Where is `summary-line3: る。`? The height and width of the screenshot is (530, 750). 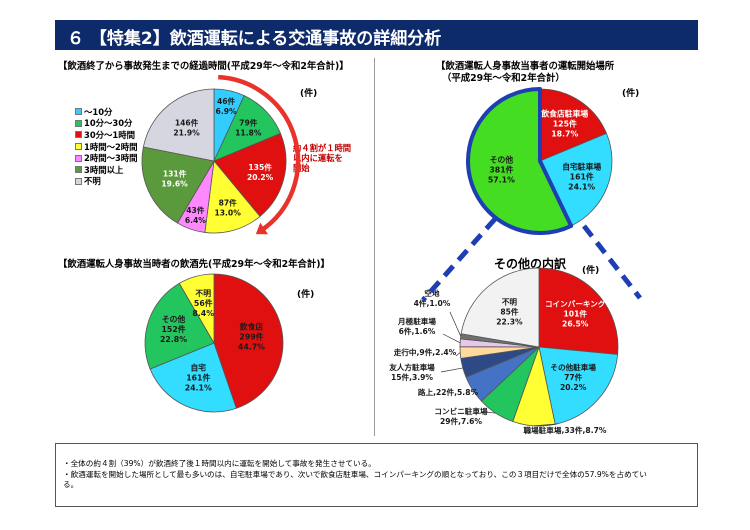
summary-line3: る。 is located at coordinates (71, 484).